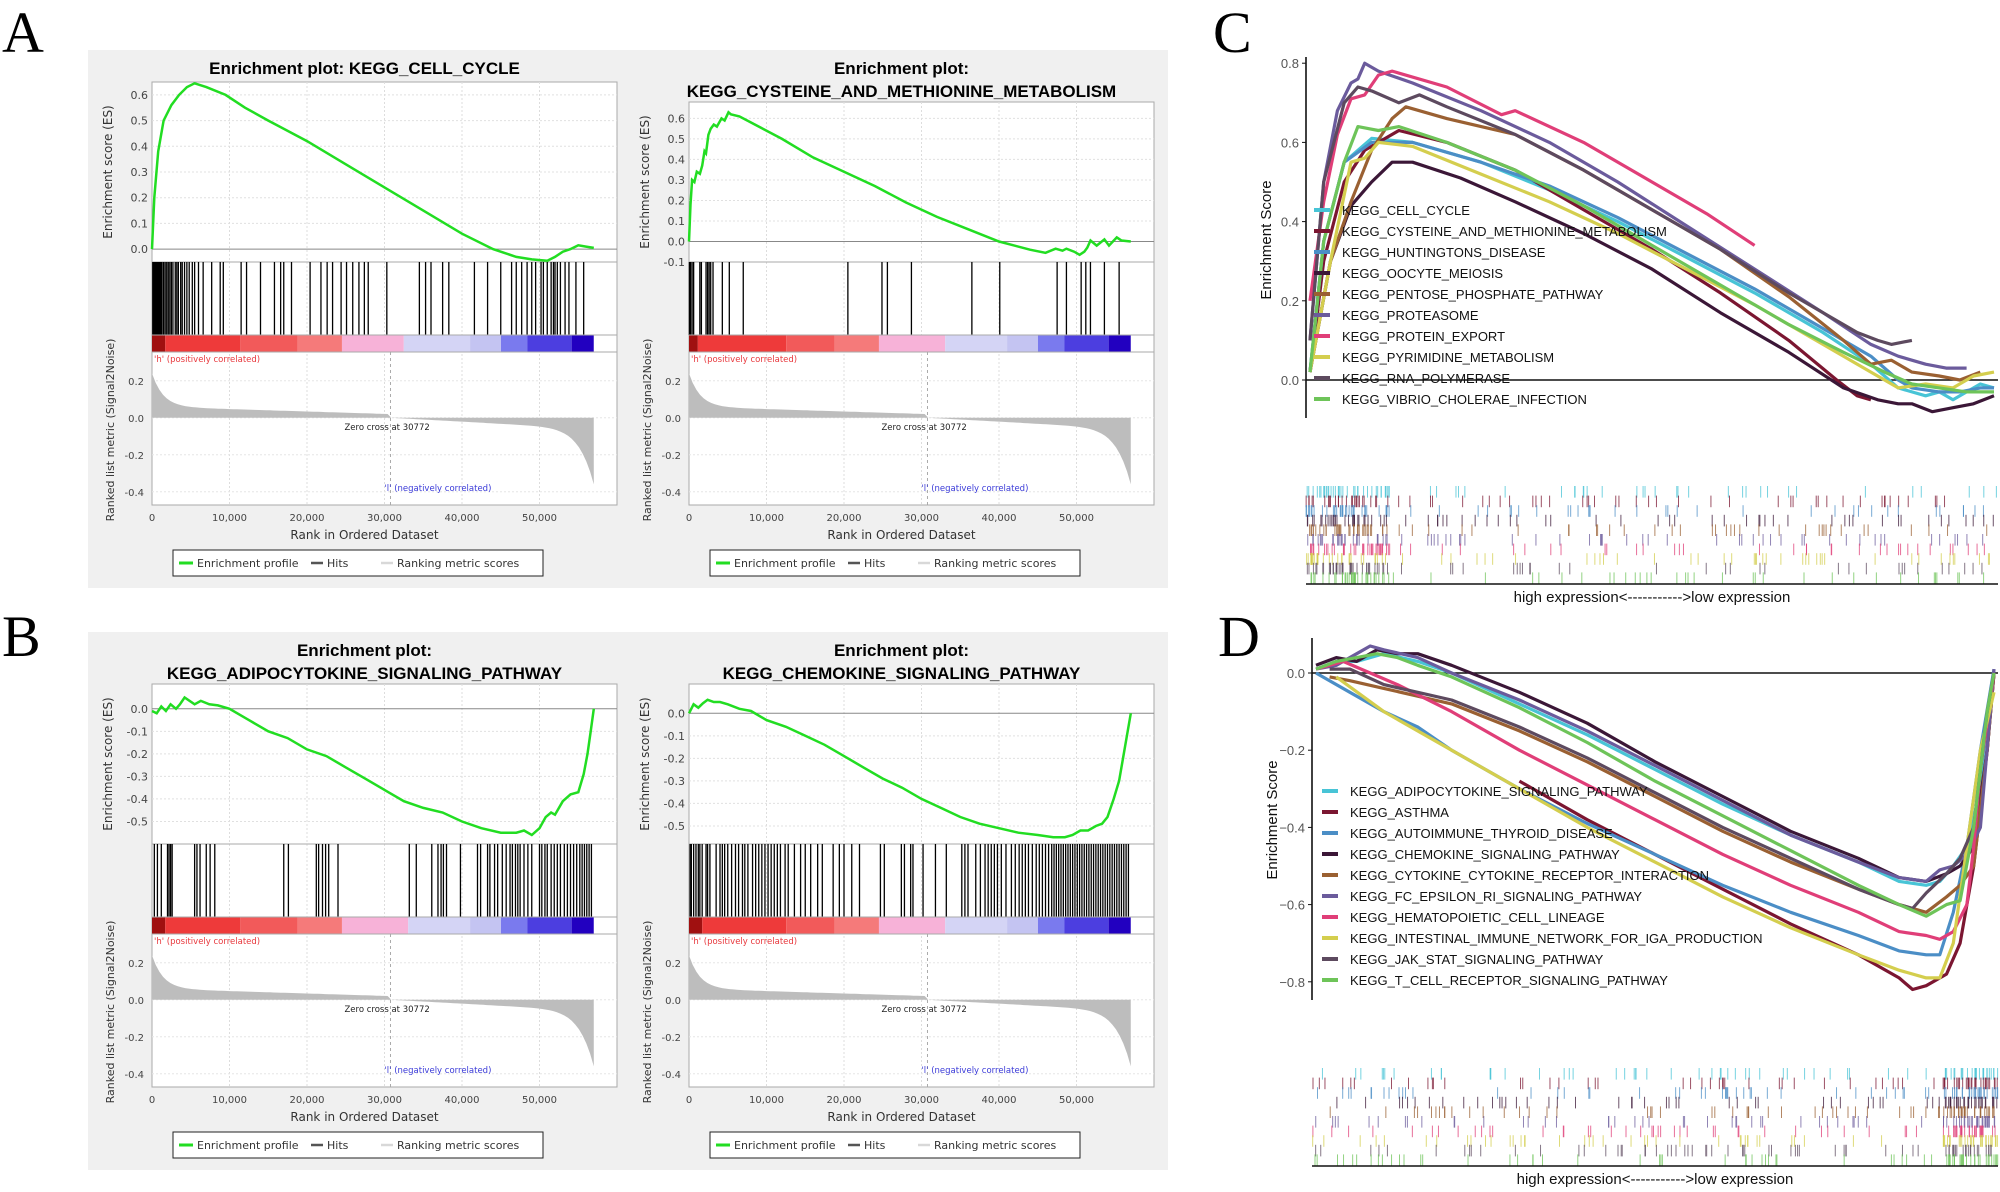 This screenshot has height=1192, width=2000. What do you see at coordinates (1292, 827) in the screenshot?
I see `y-tick-label: −0.4` at bounding box center [1292, 827].